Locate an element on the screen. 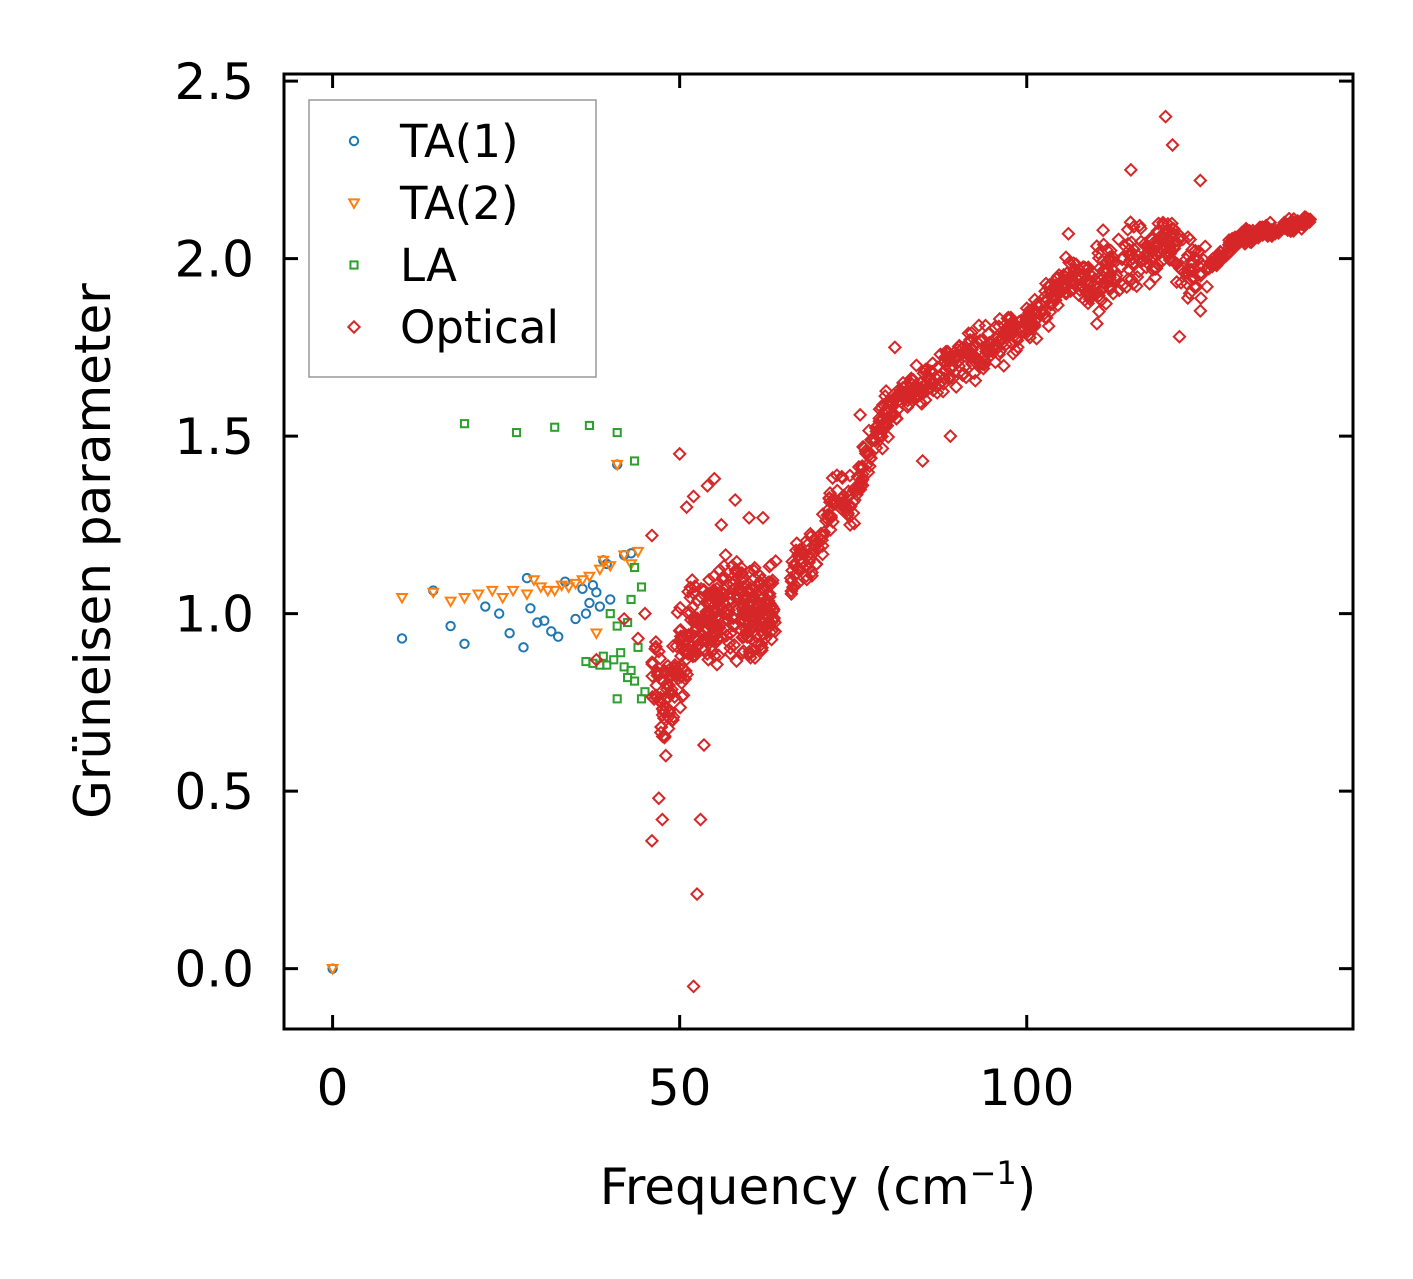 The height and width of the screenshot is (1279, 1413). x-tick-label: 50 is located at coordinates (680, 1088).